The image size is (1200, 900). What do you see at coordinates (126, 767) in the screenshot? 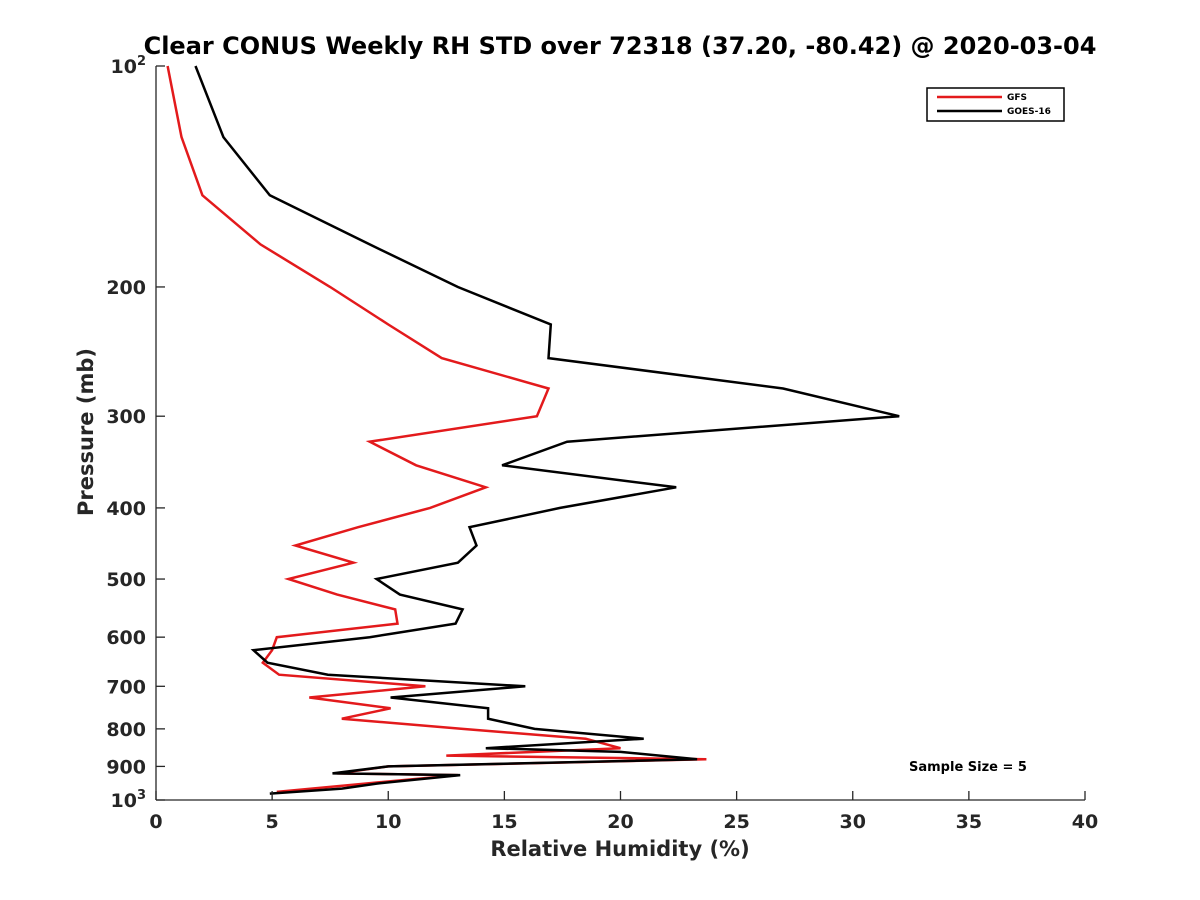
I see `y-tick-label: 900` at bounding box center [126, 767].